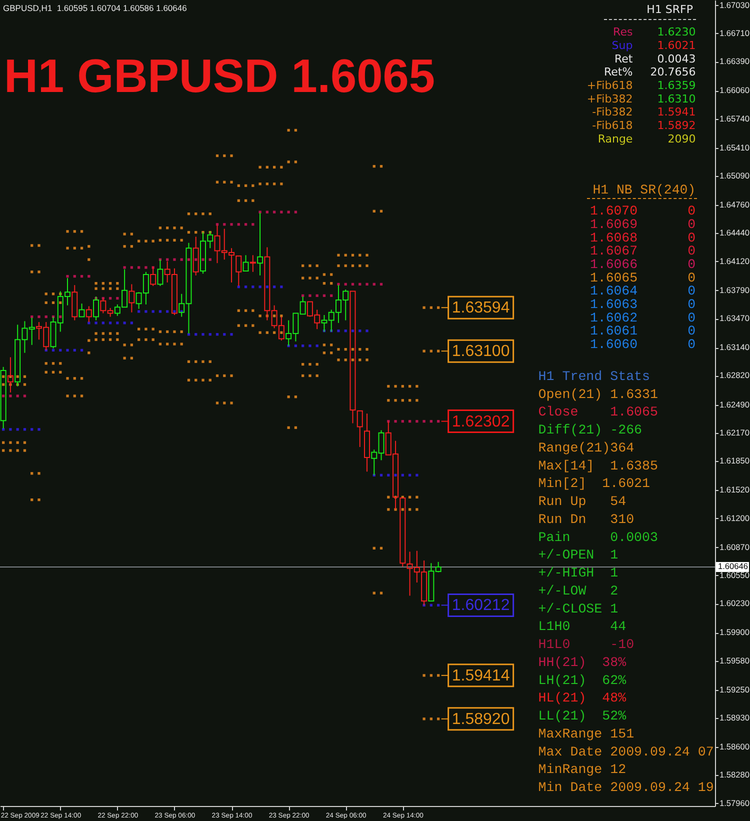 The height and width of the screenshot is (821, 750). Describe the element at coordinates (598, 537) in the screenshot. I see `annotation: Pain 0.0003` at that location.